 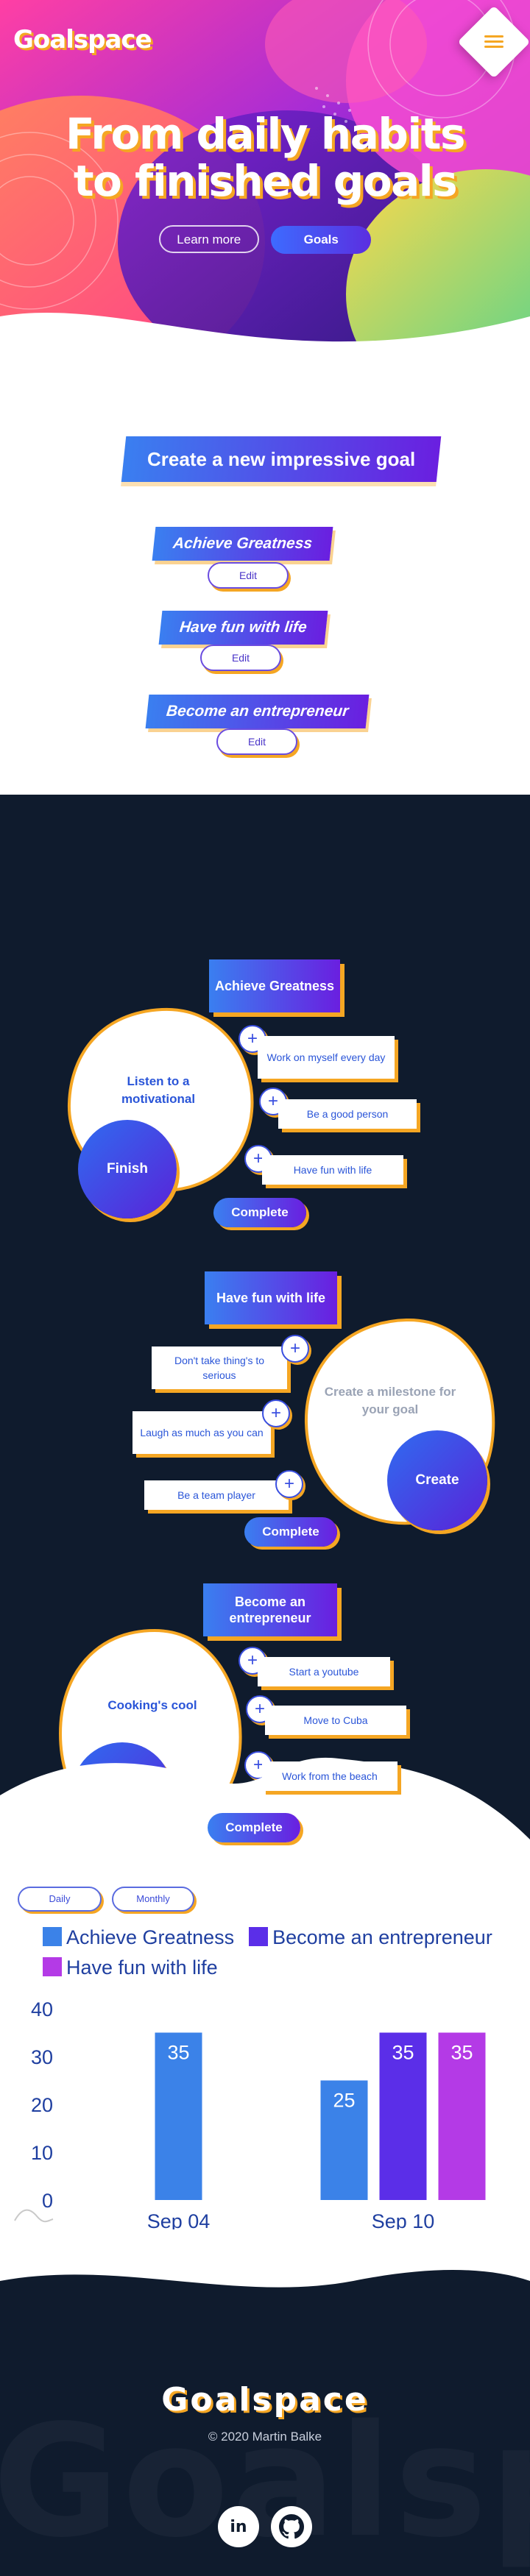 What do you see at coordinates (390, 1400) in the screenshot?
I see `goal-blob-text: Create a milestone for your goal` at bounding box center [390, 1400].